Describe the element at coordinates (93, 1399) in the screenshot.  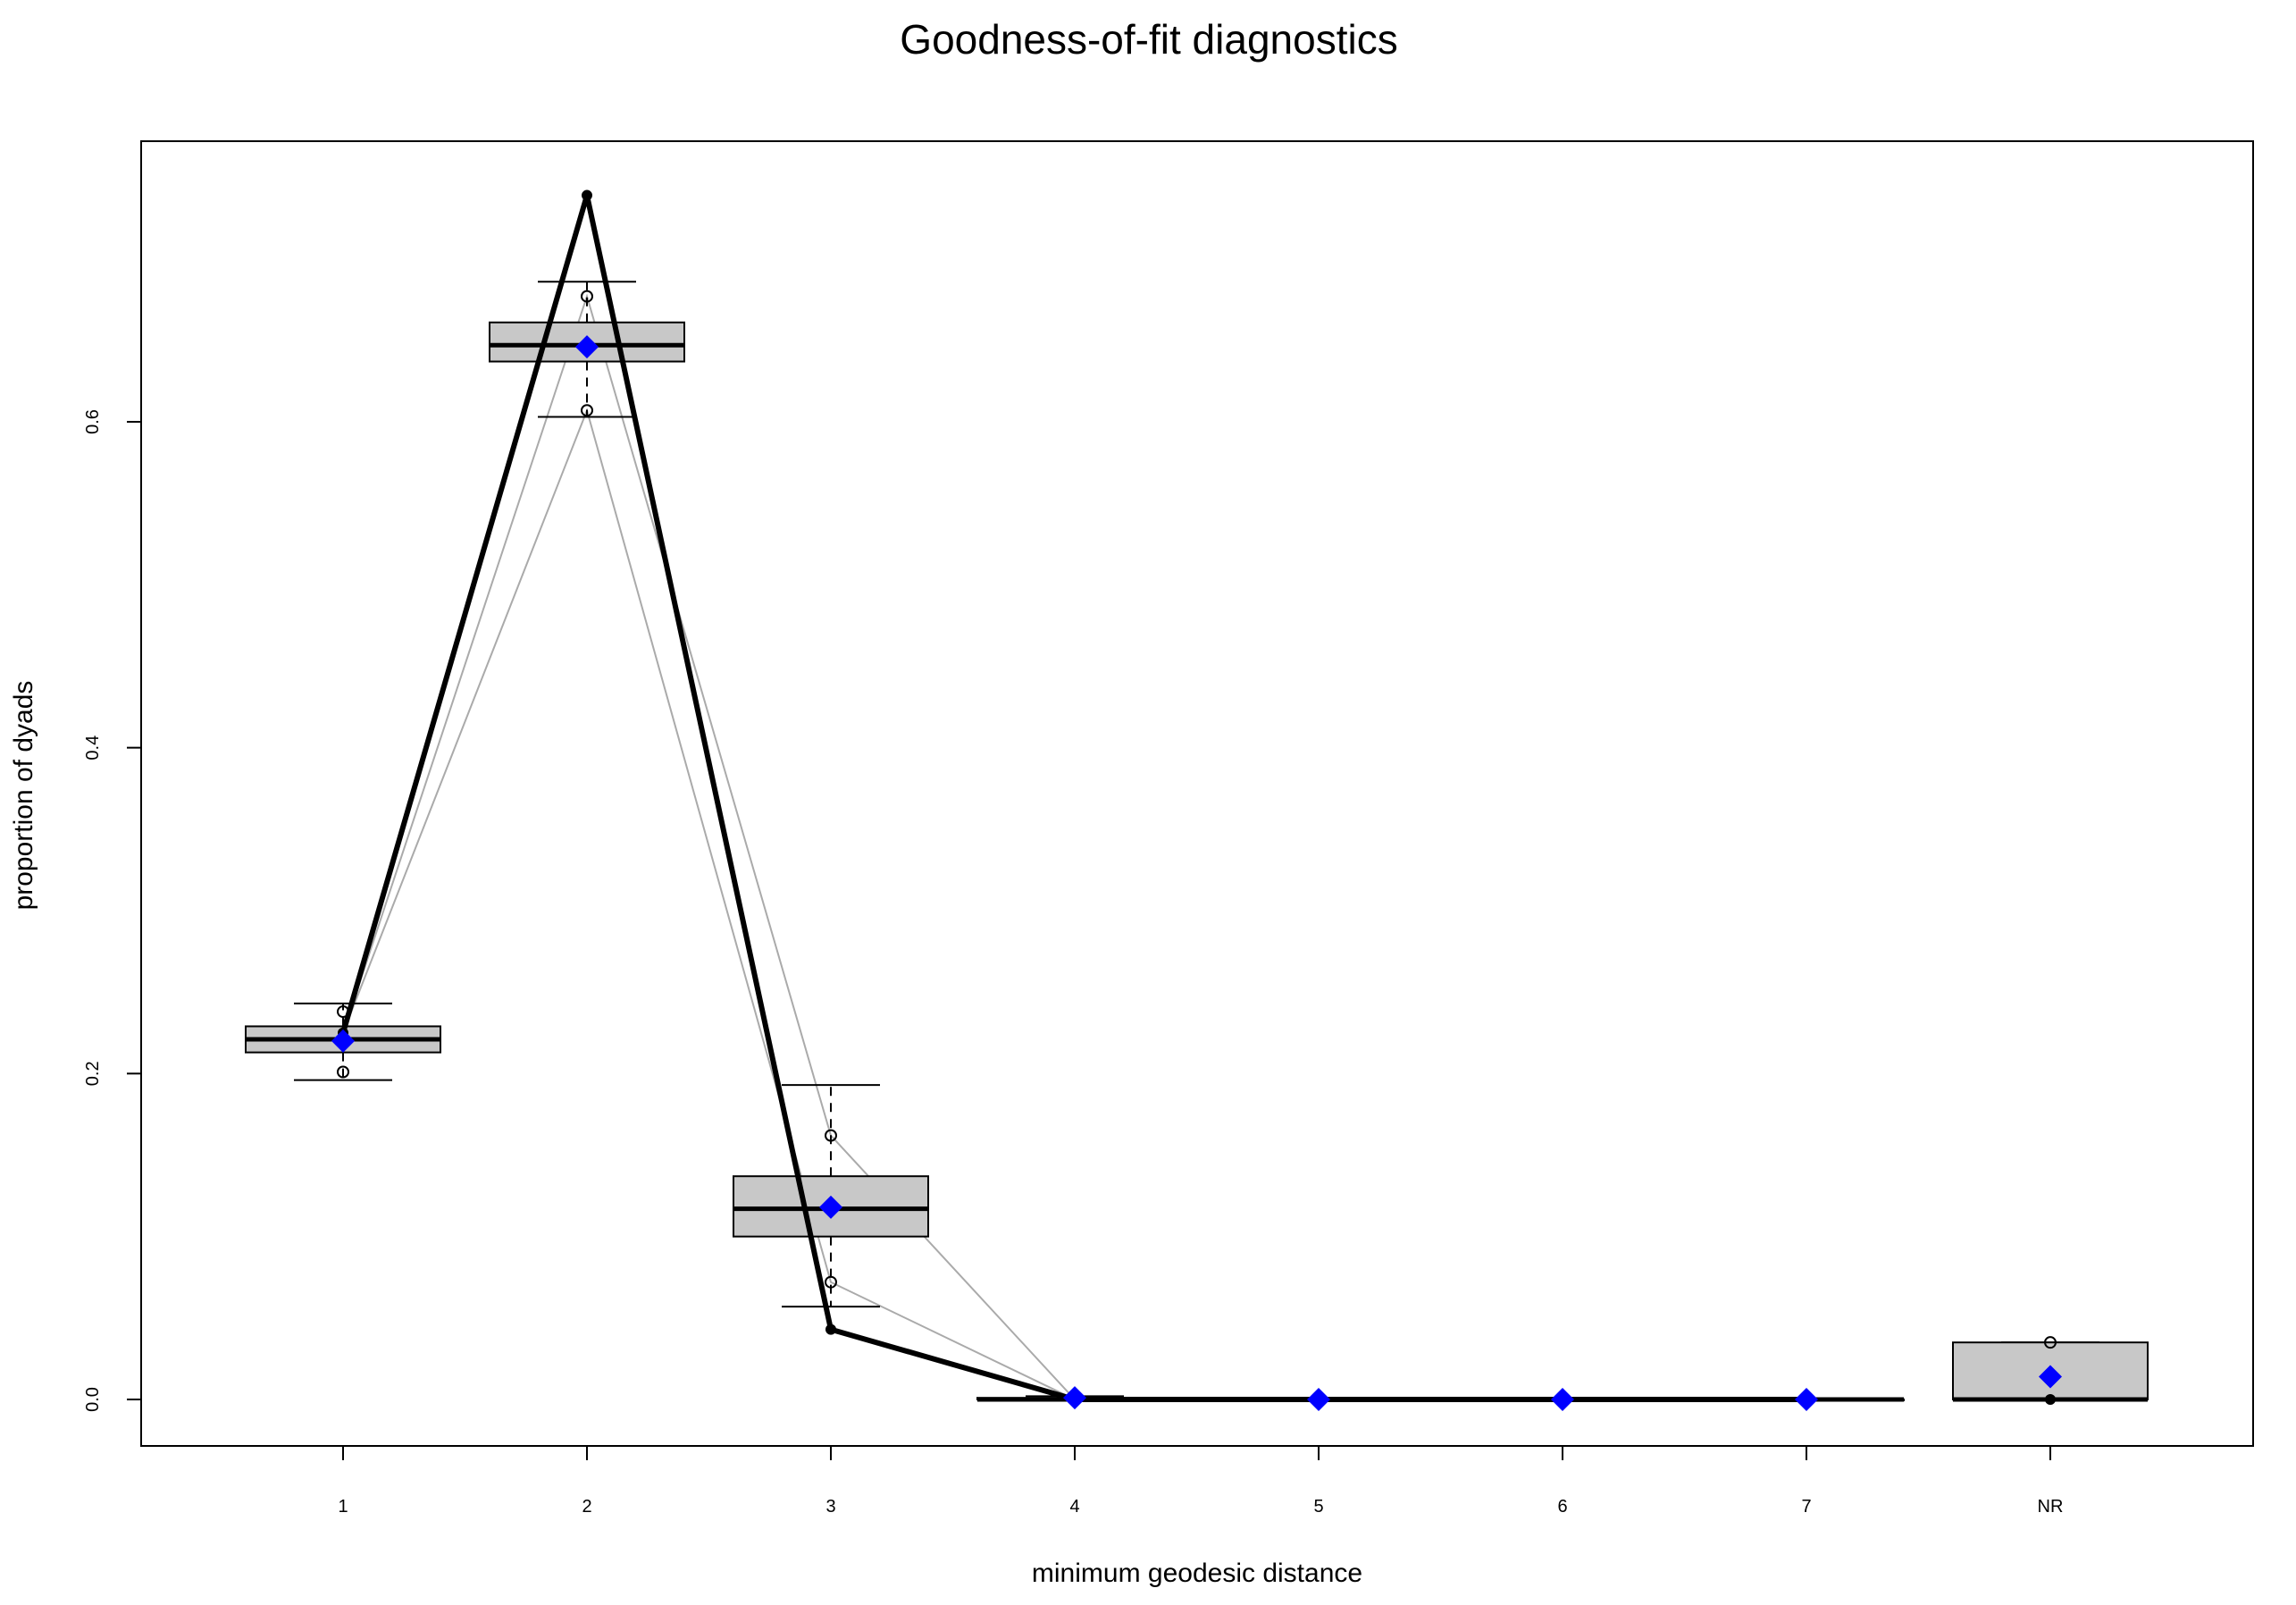
I see `y-tick-label: 0.0` at that location.